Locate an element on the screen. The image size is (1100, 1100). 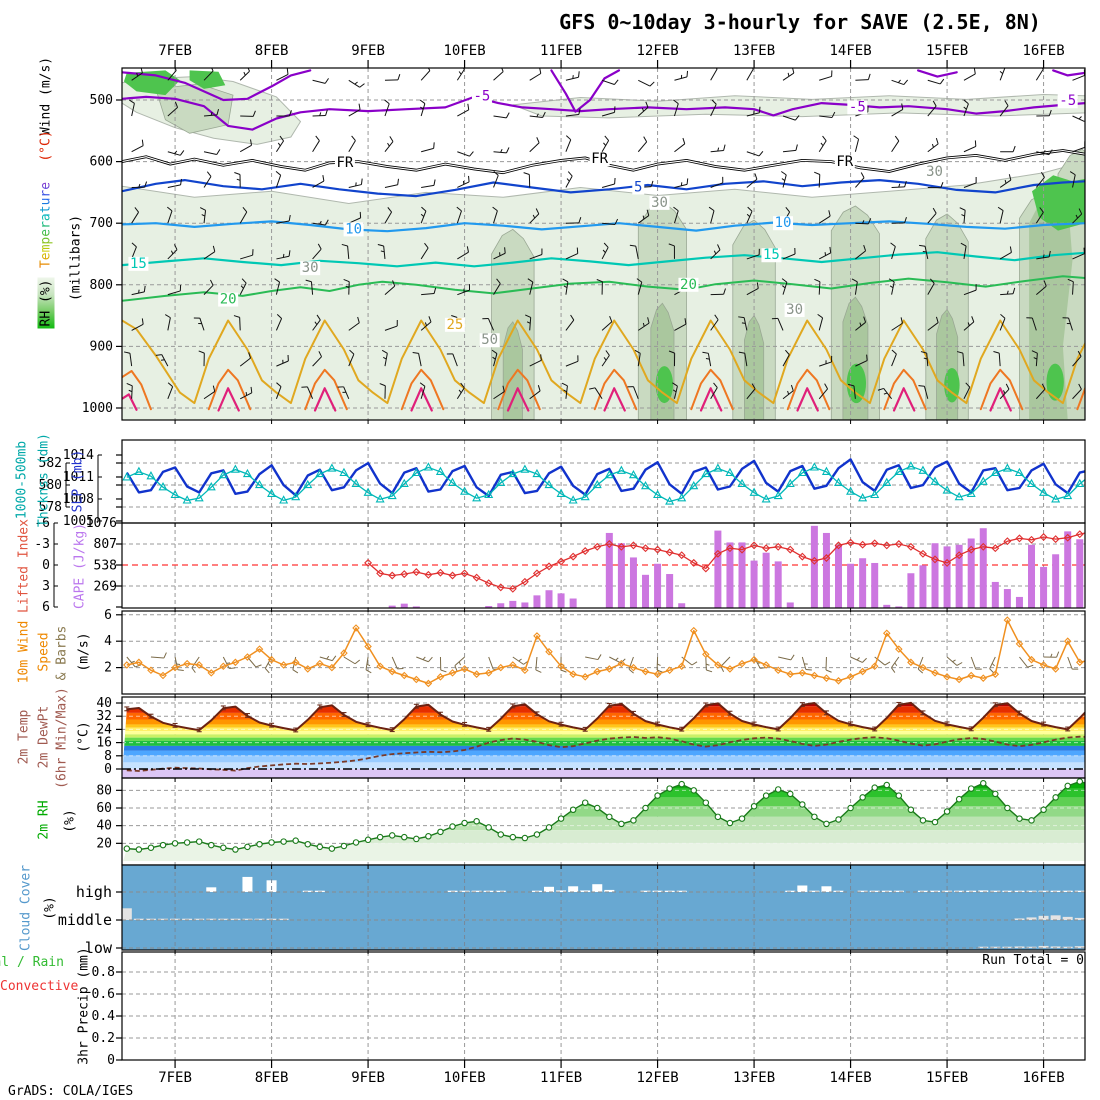
axis-label-rh-pct: (%) is located at coordinates (70, 821).